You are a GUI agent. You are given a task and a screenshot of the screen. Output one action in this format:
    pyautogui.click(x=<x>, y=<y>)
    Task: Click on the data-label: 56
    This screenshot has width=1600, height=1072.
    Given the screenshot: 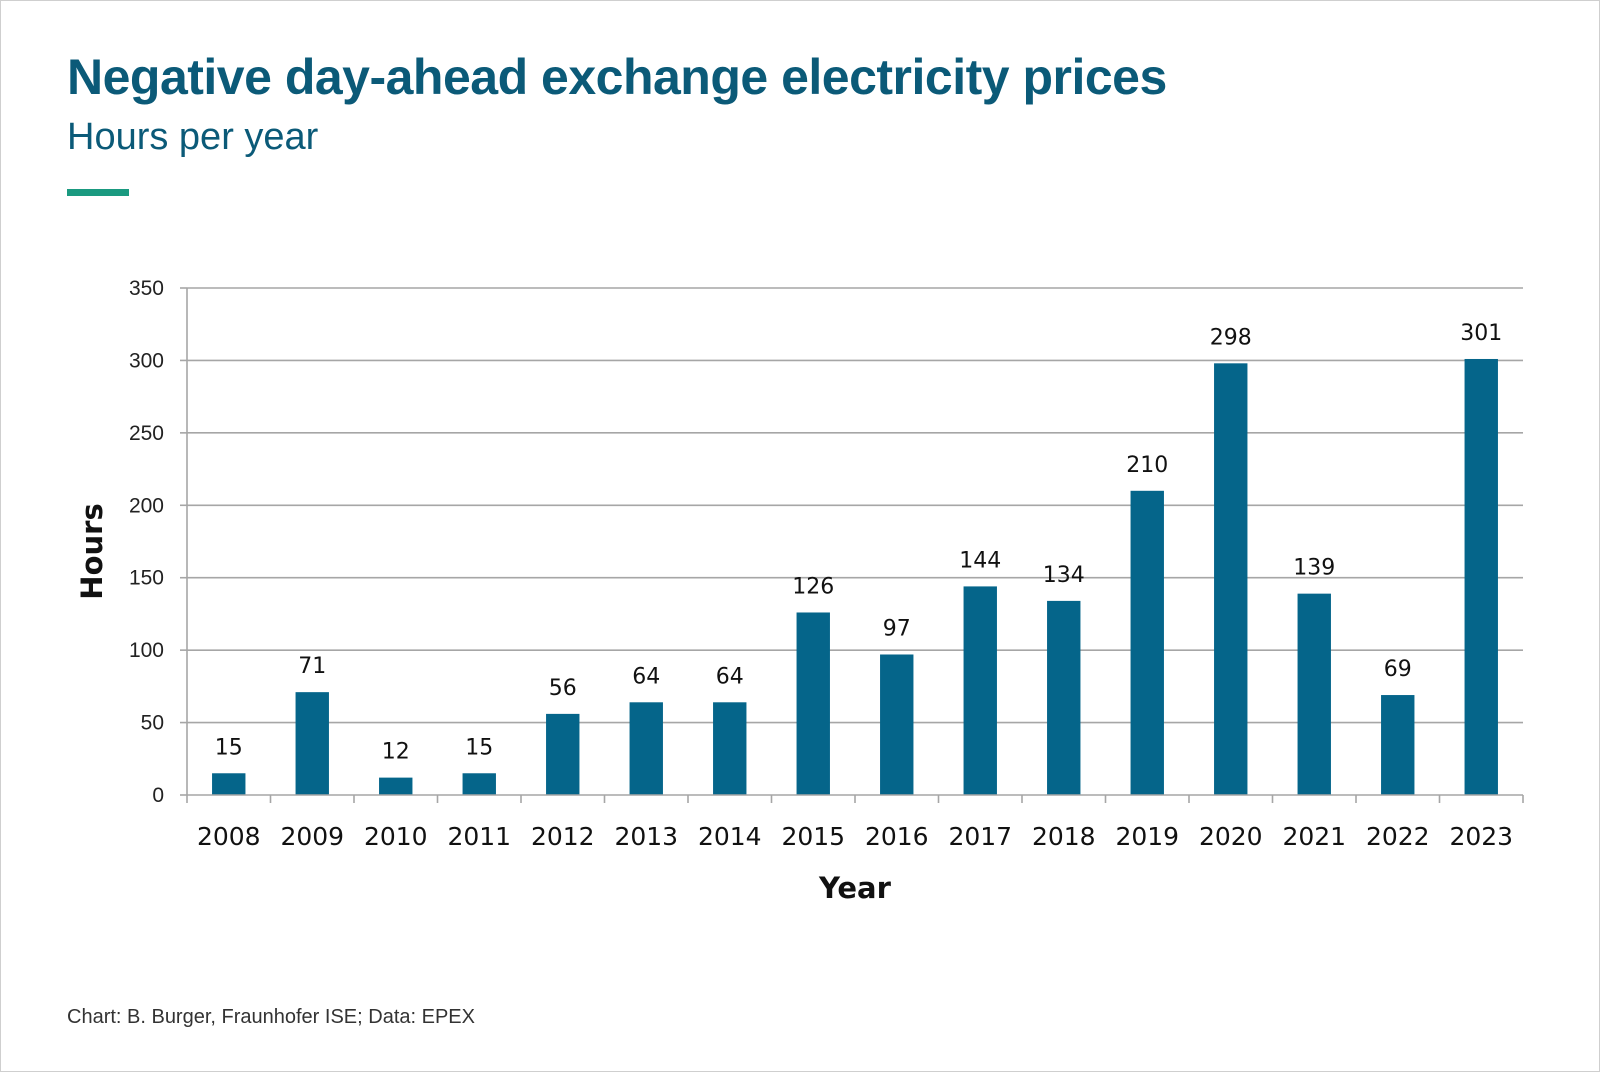 What is the action you would take?
    pyautogui.click(x=563, y=688)
    